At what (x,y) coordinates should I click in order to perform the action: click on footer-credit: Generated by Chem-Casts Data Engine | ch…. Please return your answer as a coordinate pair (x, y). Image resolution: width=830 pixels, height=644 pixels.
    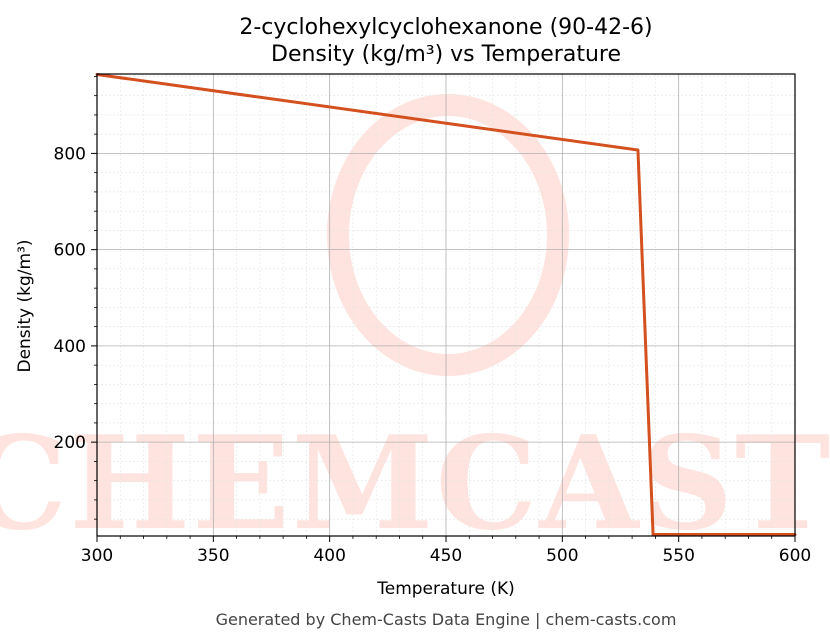
    Looking at the image, I should click on (446, 619).